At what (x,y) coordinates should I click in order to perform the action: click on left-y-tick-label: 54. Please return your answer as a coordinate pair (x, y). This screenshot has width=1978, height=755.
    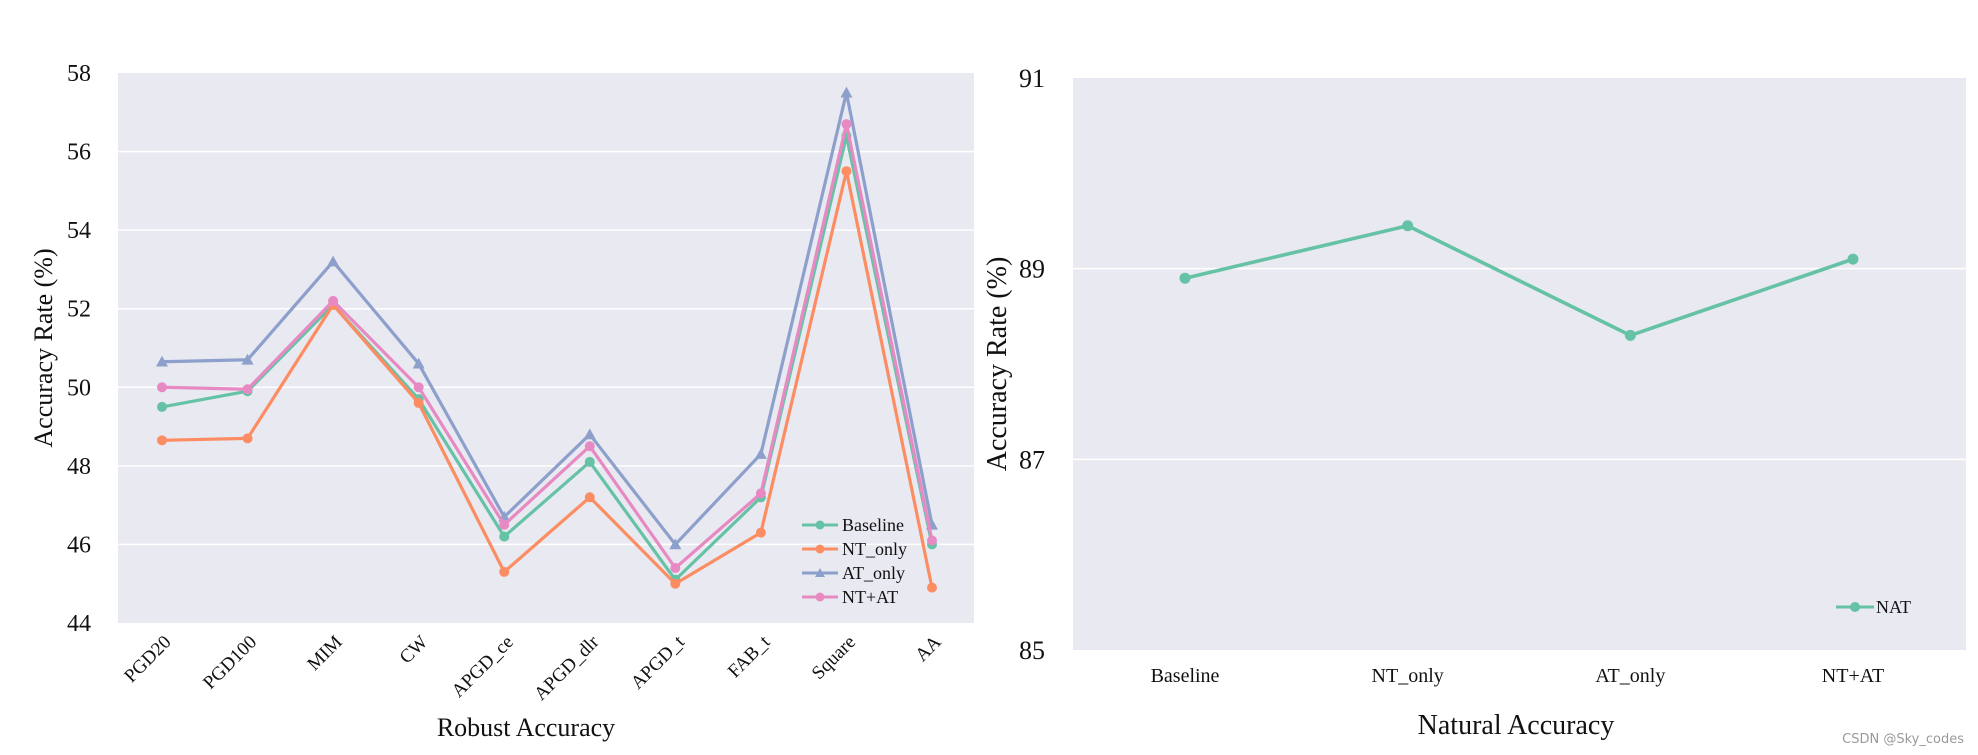
    Looking at the image, I should click on (79, 231).